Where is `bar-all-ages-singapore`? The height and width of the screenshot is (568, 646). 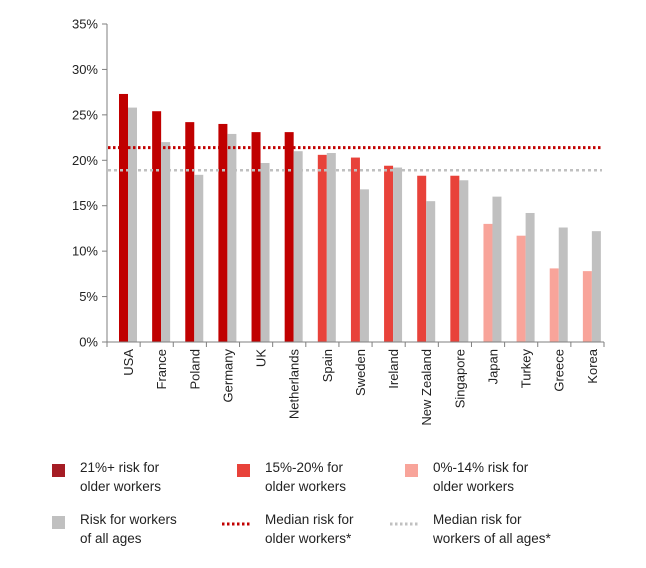
bar-all-ages-singapore is located at coordinates (464, 261).